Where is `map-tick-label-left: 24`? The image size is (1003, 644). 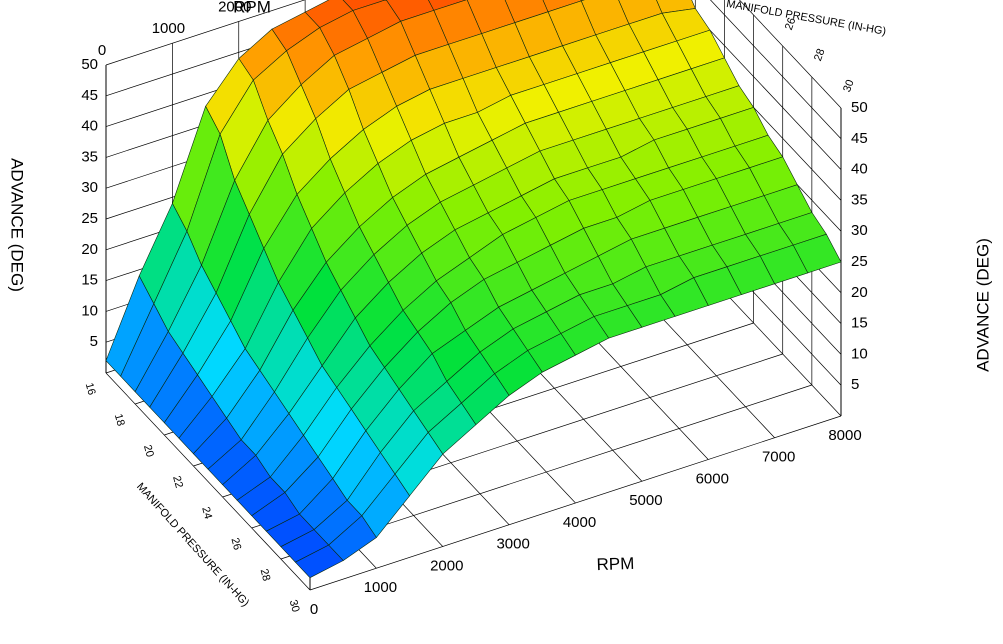 map-tick-label-left: 24 is located at coordinates (206, 513).